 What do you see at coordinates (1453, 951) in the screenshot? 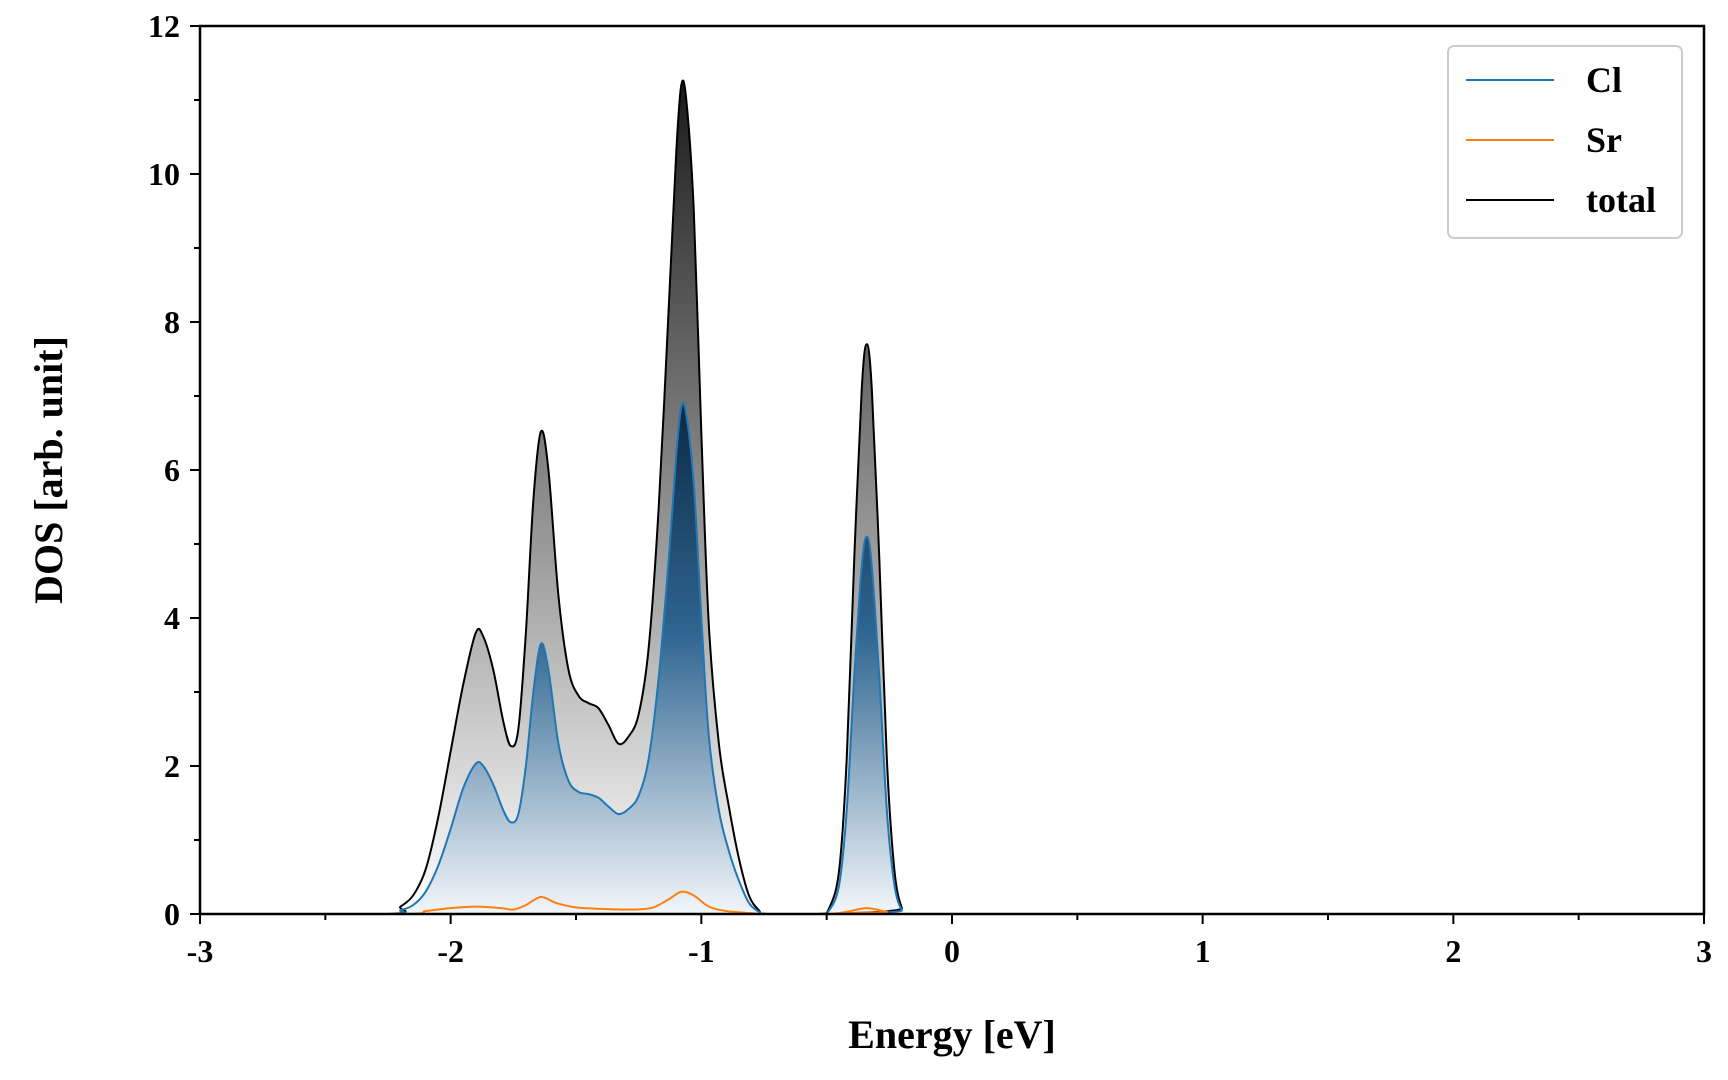
I see `x-tick-label: 2` at bounding box center [1453, 951].